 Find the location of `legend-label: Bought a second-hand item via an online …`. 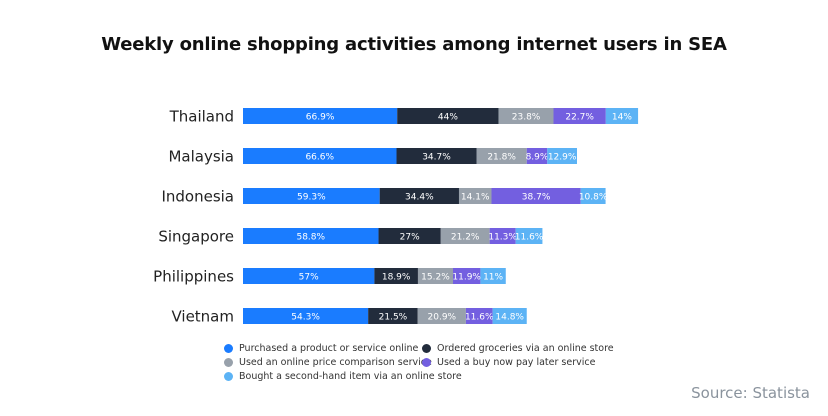

legend-label: Bought a second-hand item via an online … is located at coordinates (350, 376).